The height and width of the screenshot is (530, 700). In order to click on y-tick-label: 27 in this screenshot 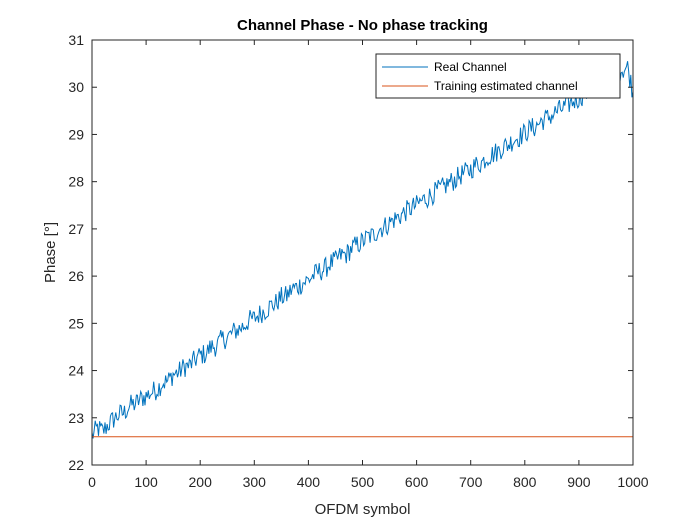, I will do `click(76, 229)`.